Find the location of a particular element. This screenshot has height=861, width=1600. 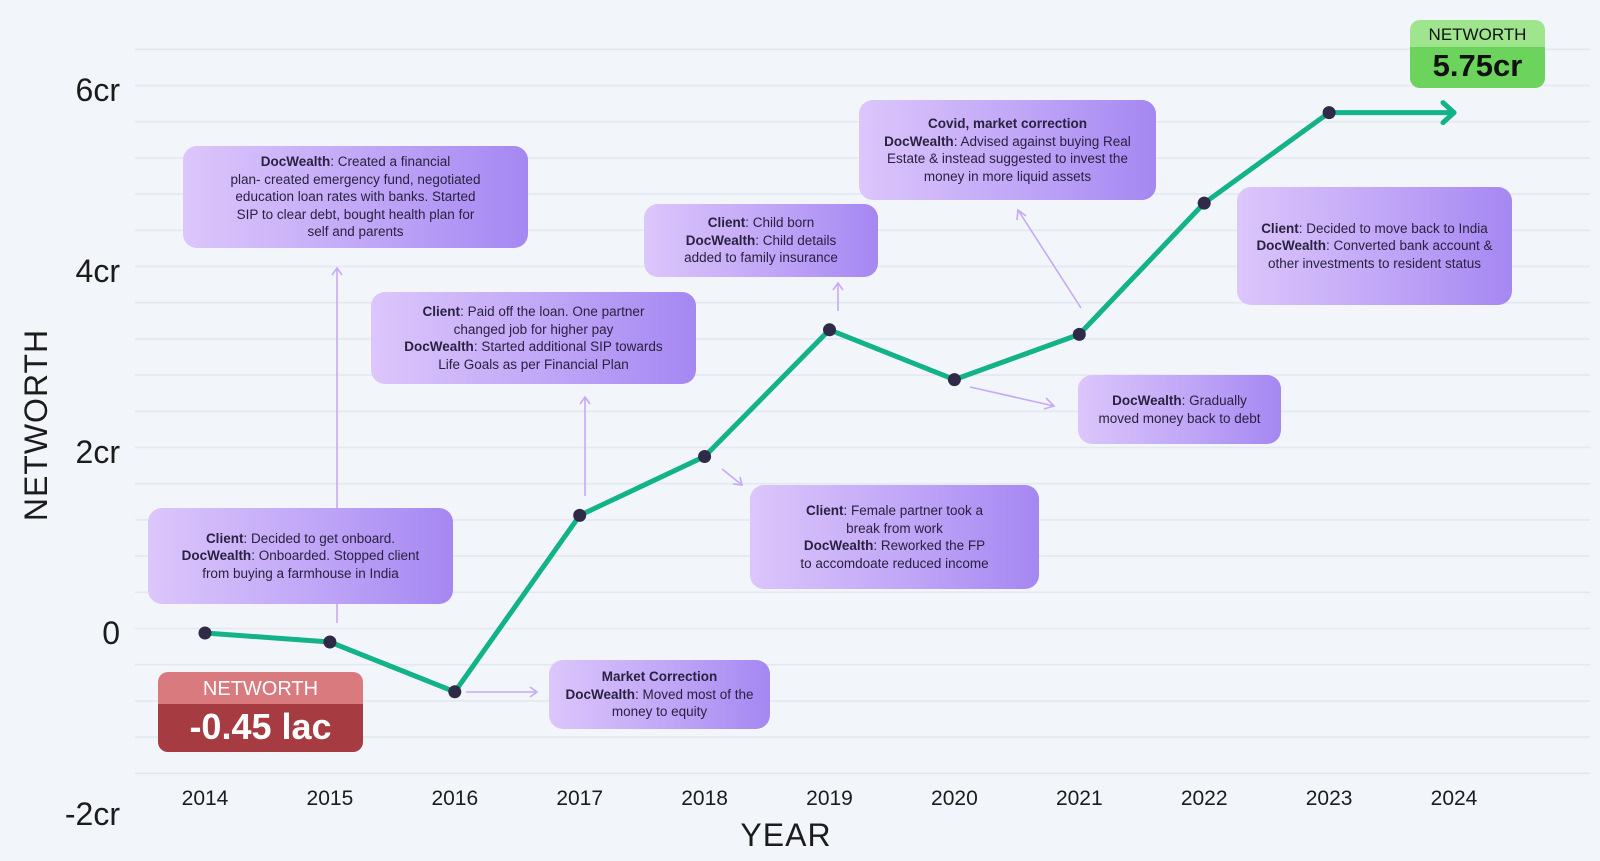

end-networth-badge: NETWORTH 5.75cr is located at coordinates (1477, 54).